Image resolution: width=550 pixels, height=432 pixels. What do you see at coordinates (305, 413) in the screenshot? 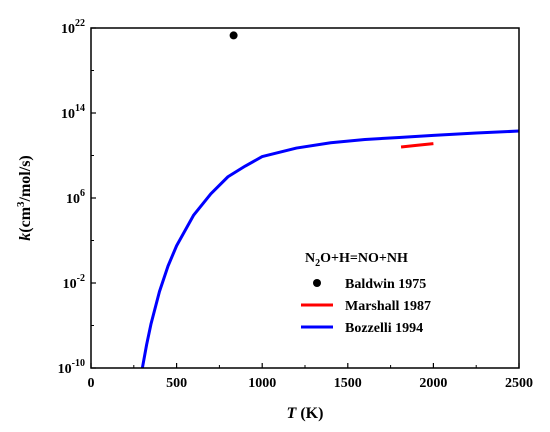
I see `x-axis-title: T (K)` at bounding box center [305, 413].